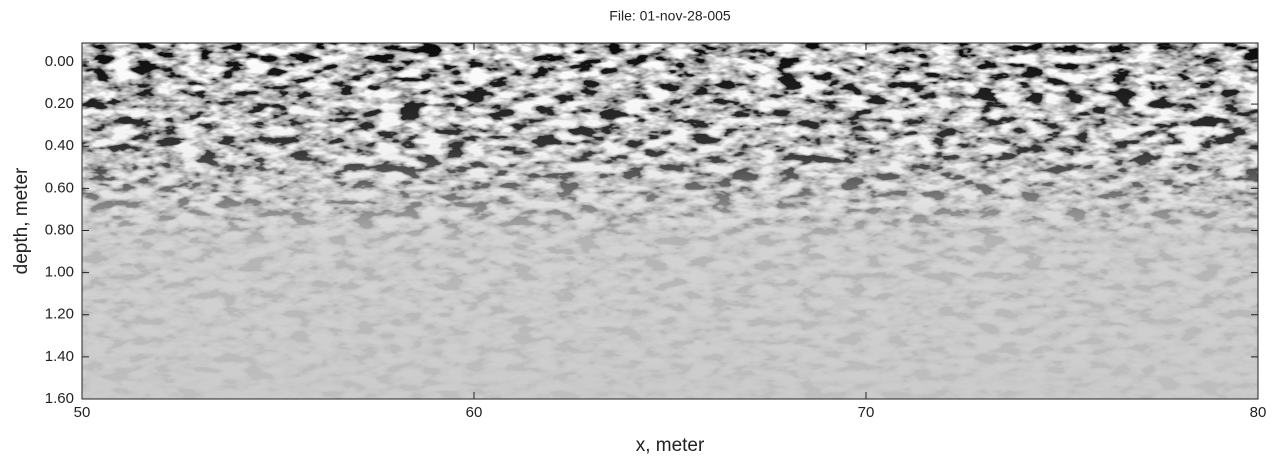 Image resolution: width=1284 pixels, height=460 pixels. I want to click on y-tick-label: 1.00, so click(59, 272).